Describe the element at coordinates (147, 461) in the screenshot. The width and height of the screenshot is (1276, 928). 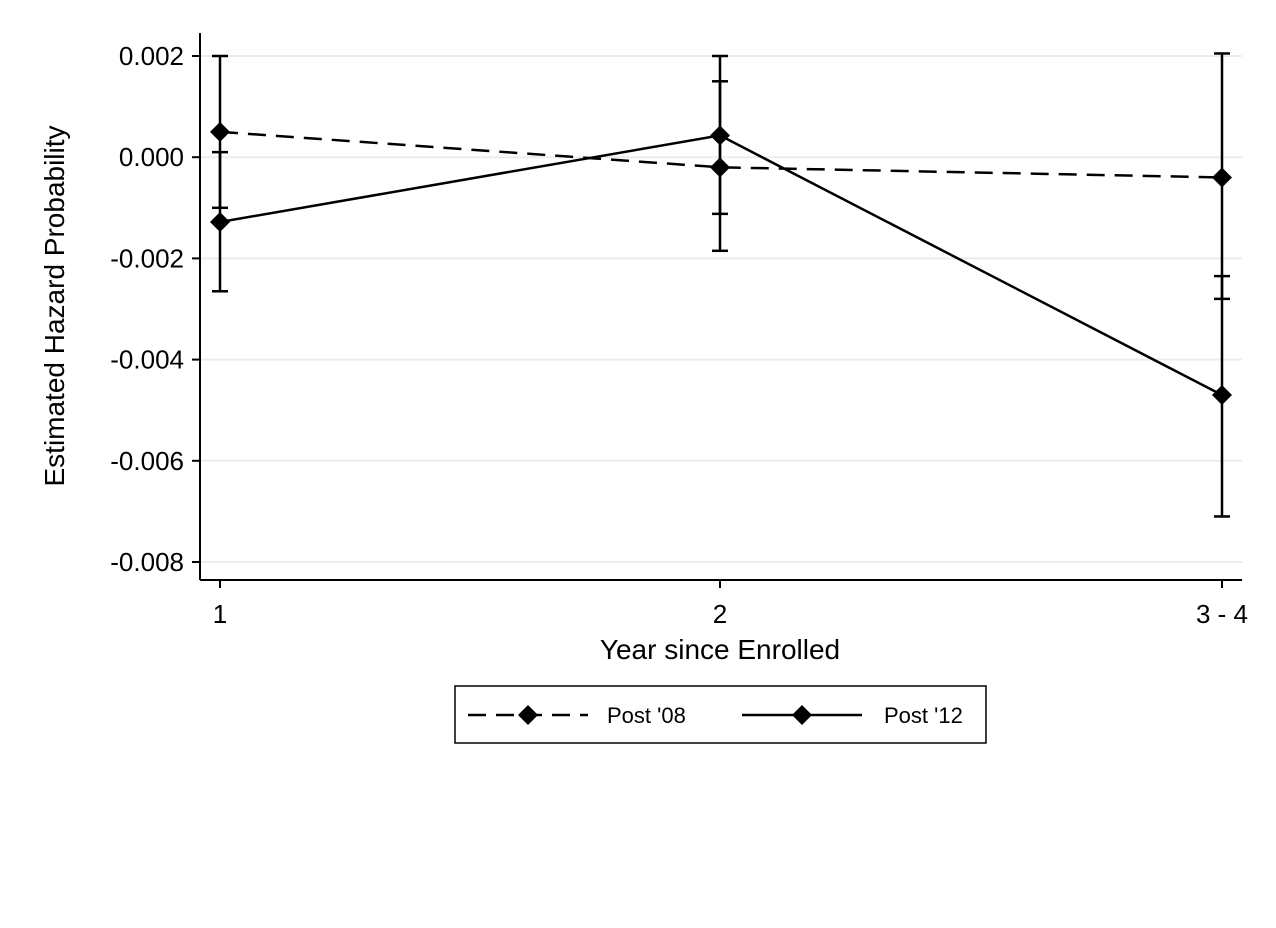
I see `y-tick-label: -0.006` at that location.